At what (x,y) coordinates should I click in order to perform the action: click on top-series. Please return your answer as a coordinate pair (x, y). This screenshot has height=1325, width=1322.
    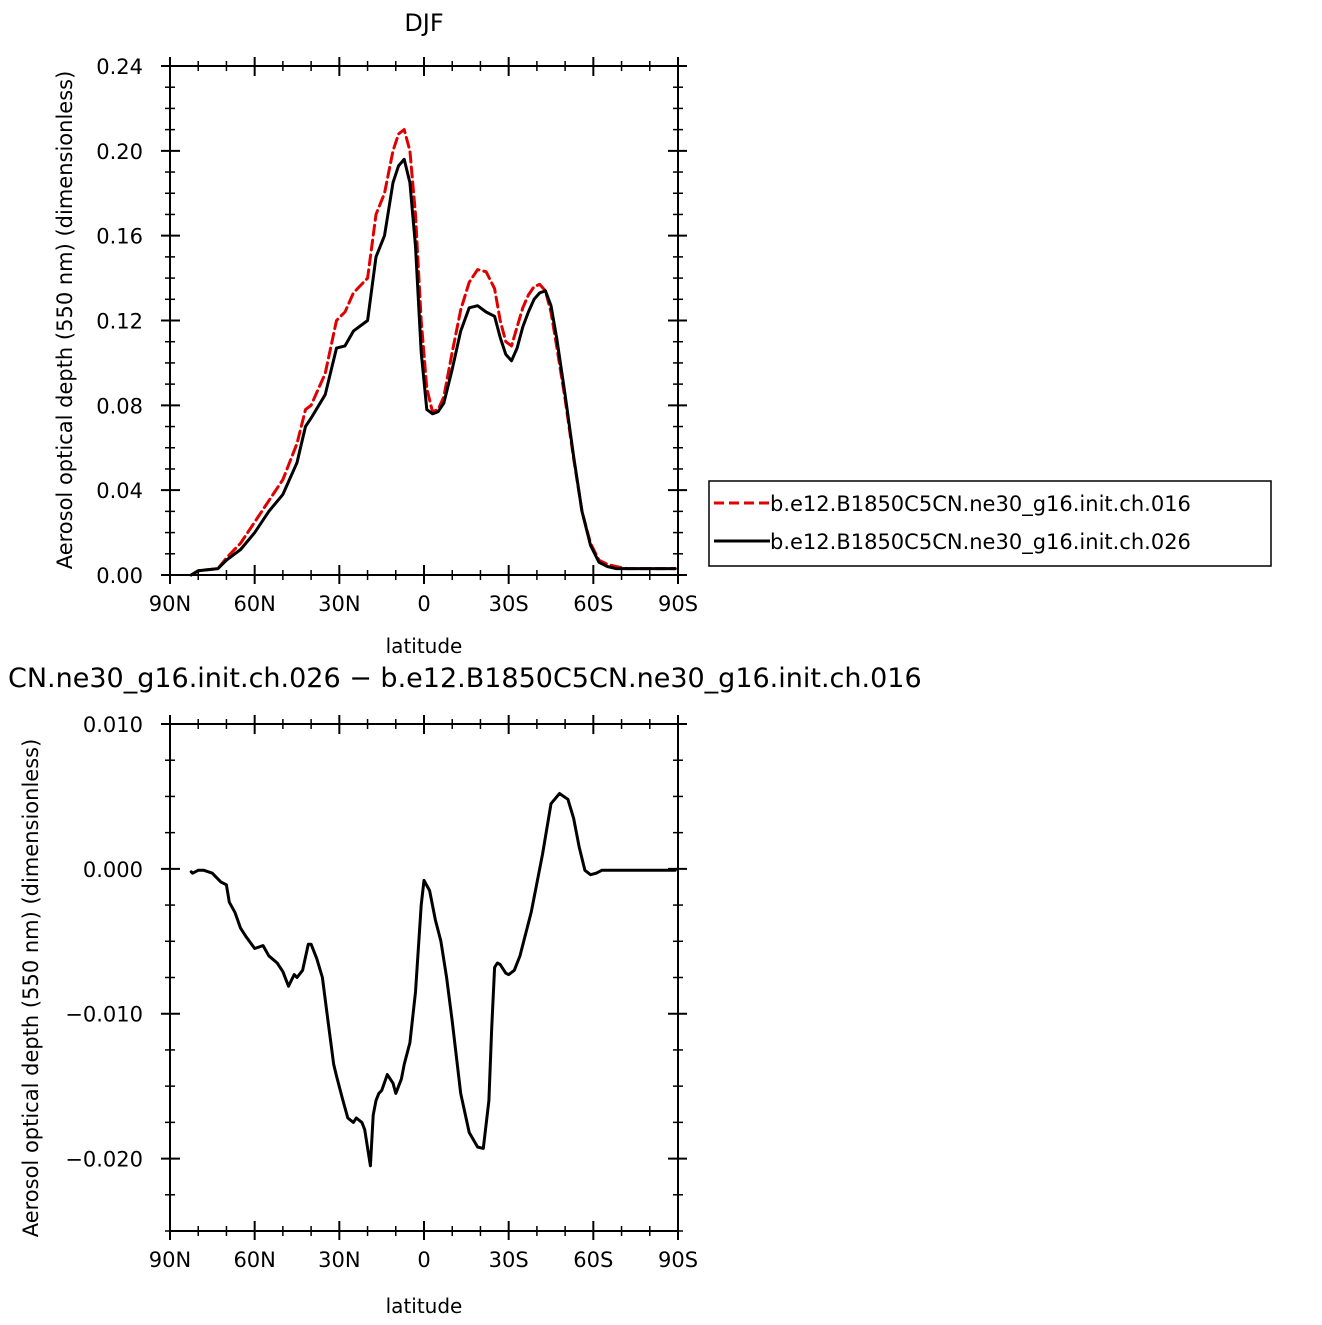
    Looking at the image, I should click on (433, 352).